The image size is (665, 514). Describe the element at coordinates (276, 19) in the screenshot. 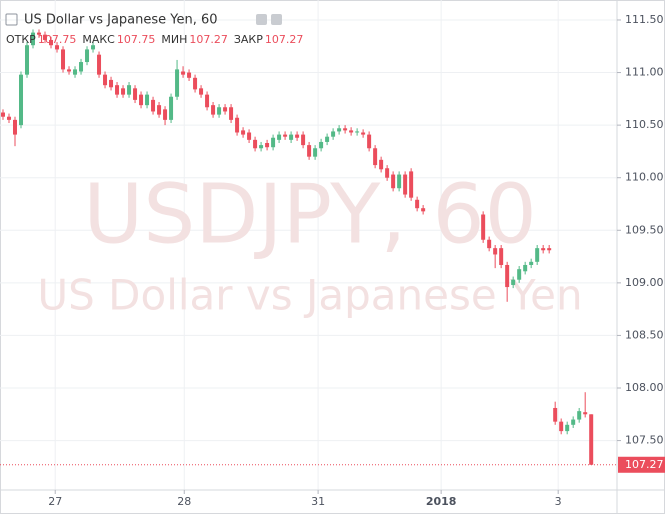

I see `settings-icon` at that location.